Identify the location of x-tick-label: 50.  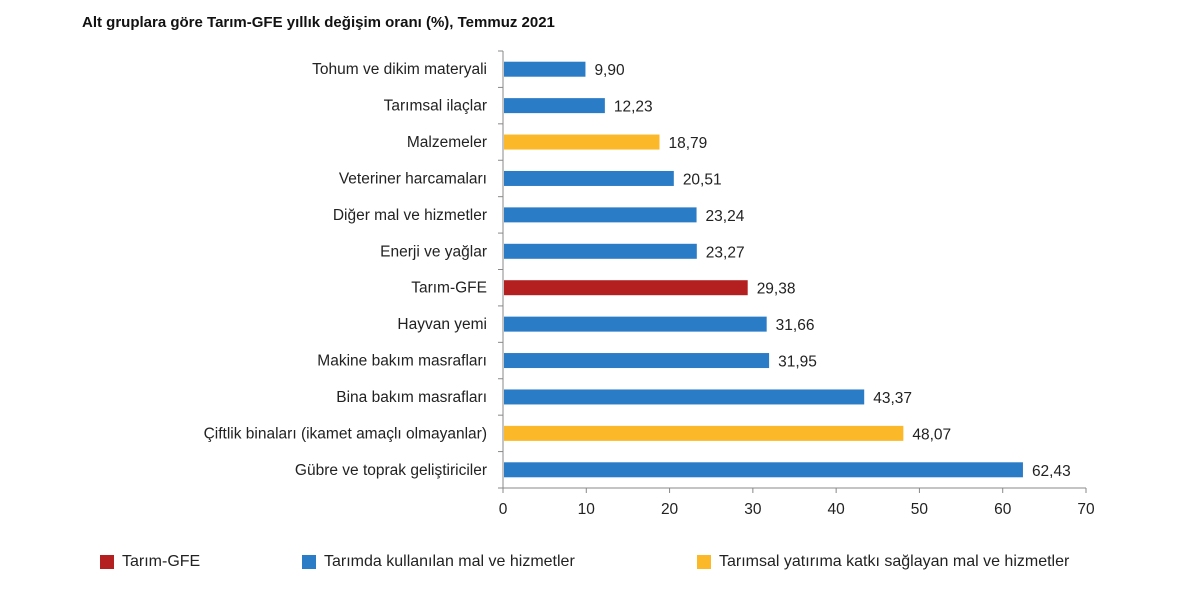
(920, 509).